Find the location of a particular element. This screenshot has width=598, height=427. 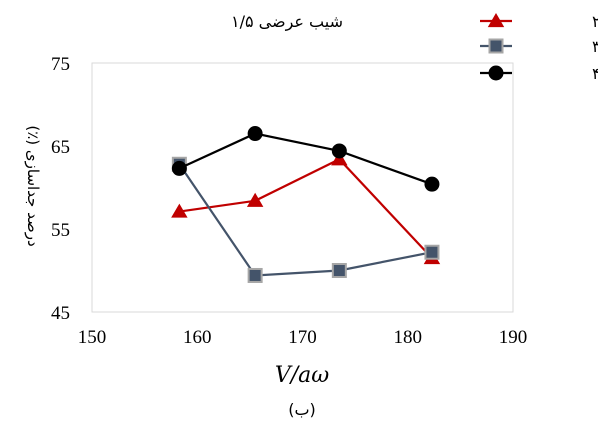

y-axis-label: درصد جداسازی (٪) is located at coordinates (33, 185).